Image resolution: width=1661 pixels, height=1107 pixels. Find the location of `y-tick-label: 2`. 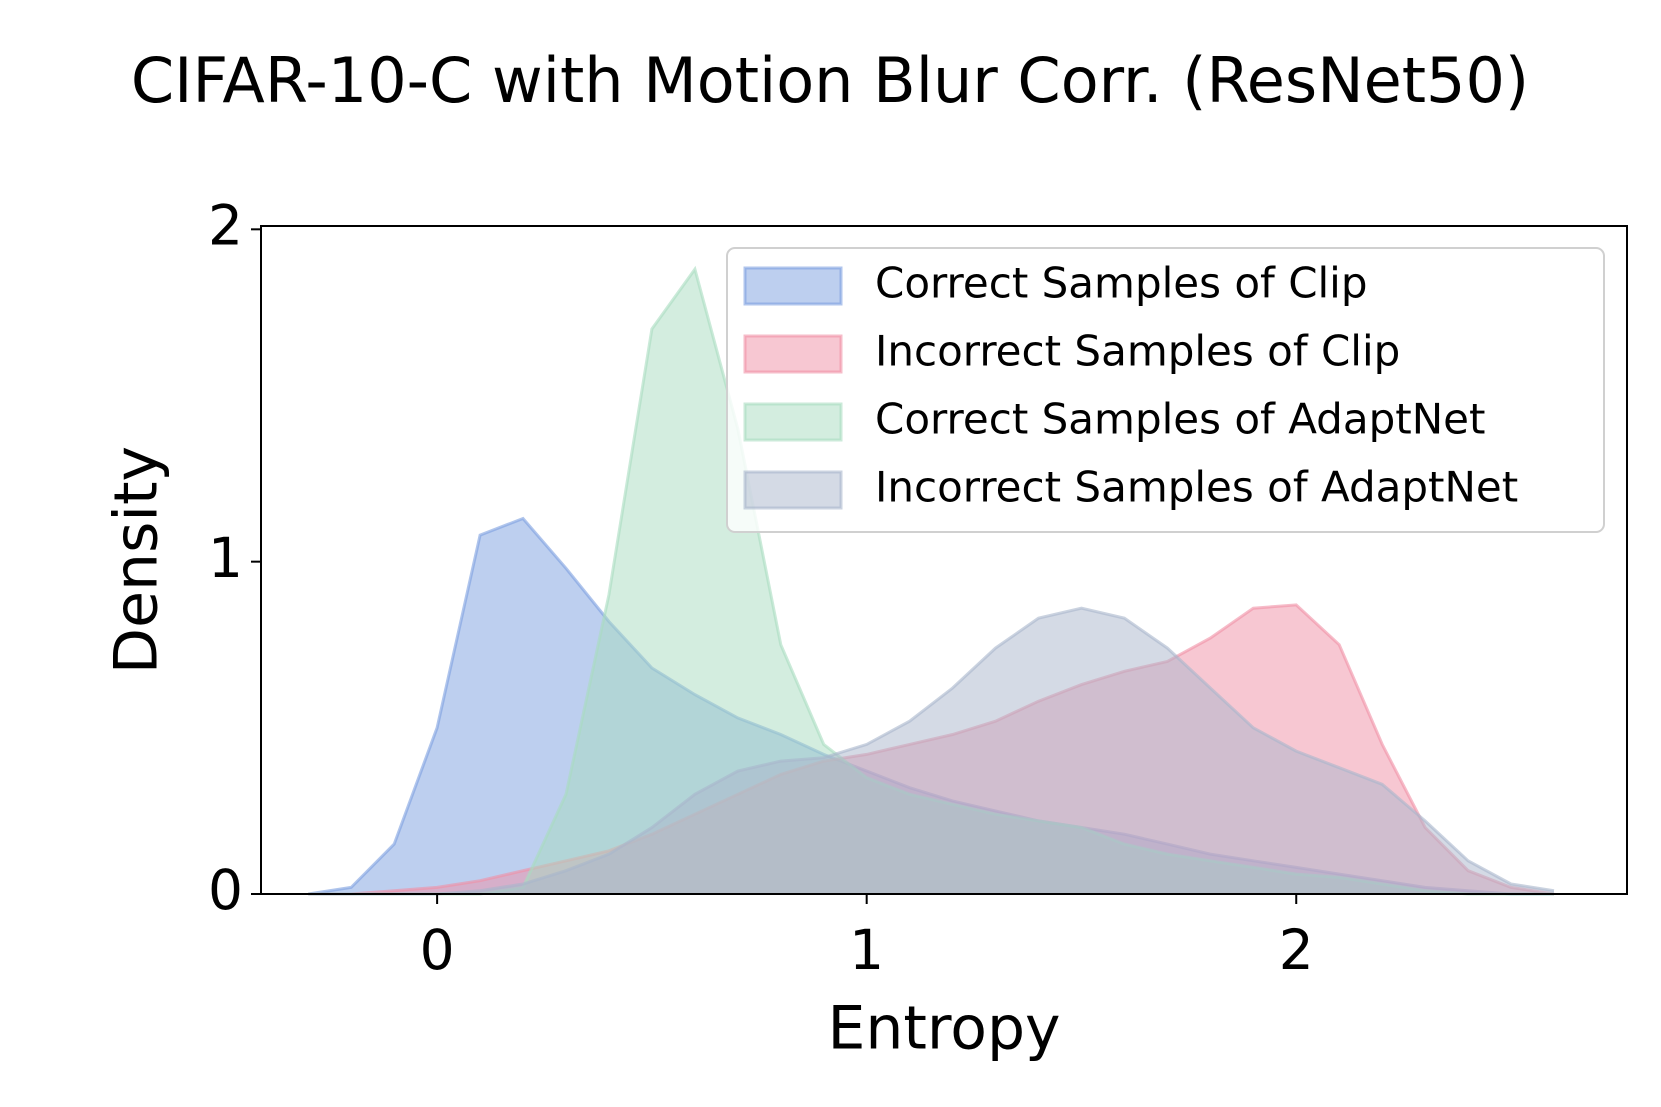

y-tick-label: 2 is located at coordinates (225, 225).